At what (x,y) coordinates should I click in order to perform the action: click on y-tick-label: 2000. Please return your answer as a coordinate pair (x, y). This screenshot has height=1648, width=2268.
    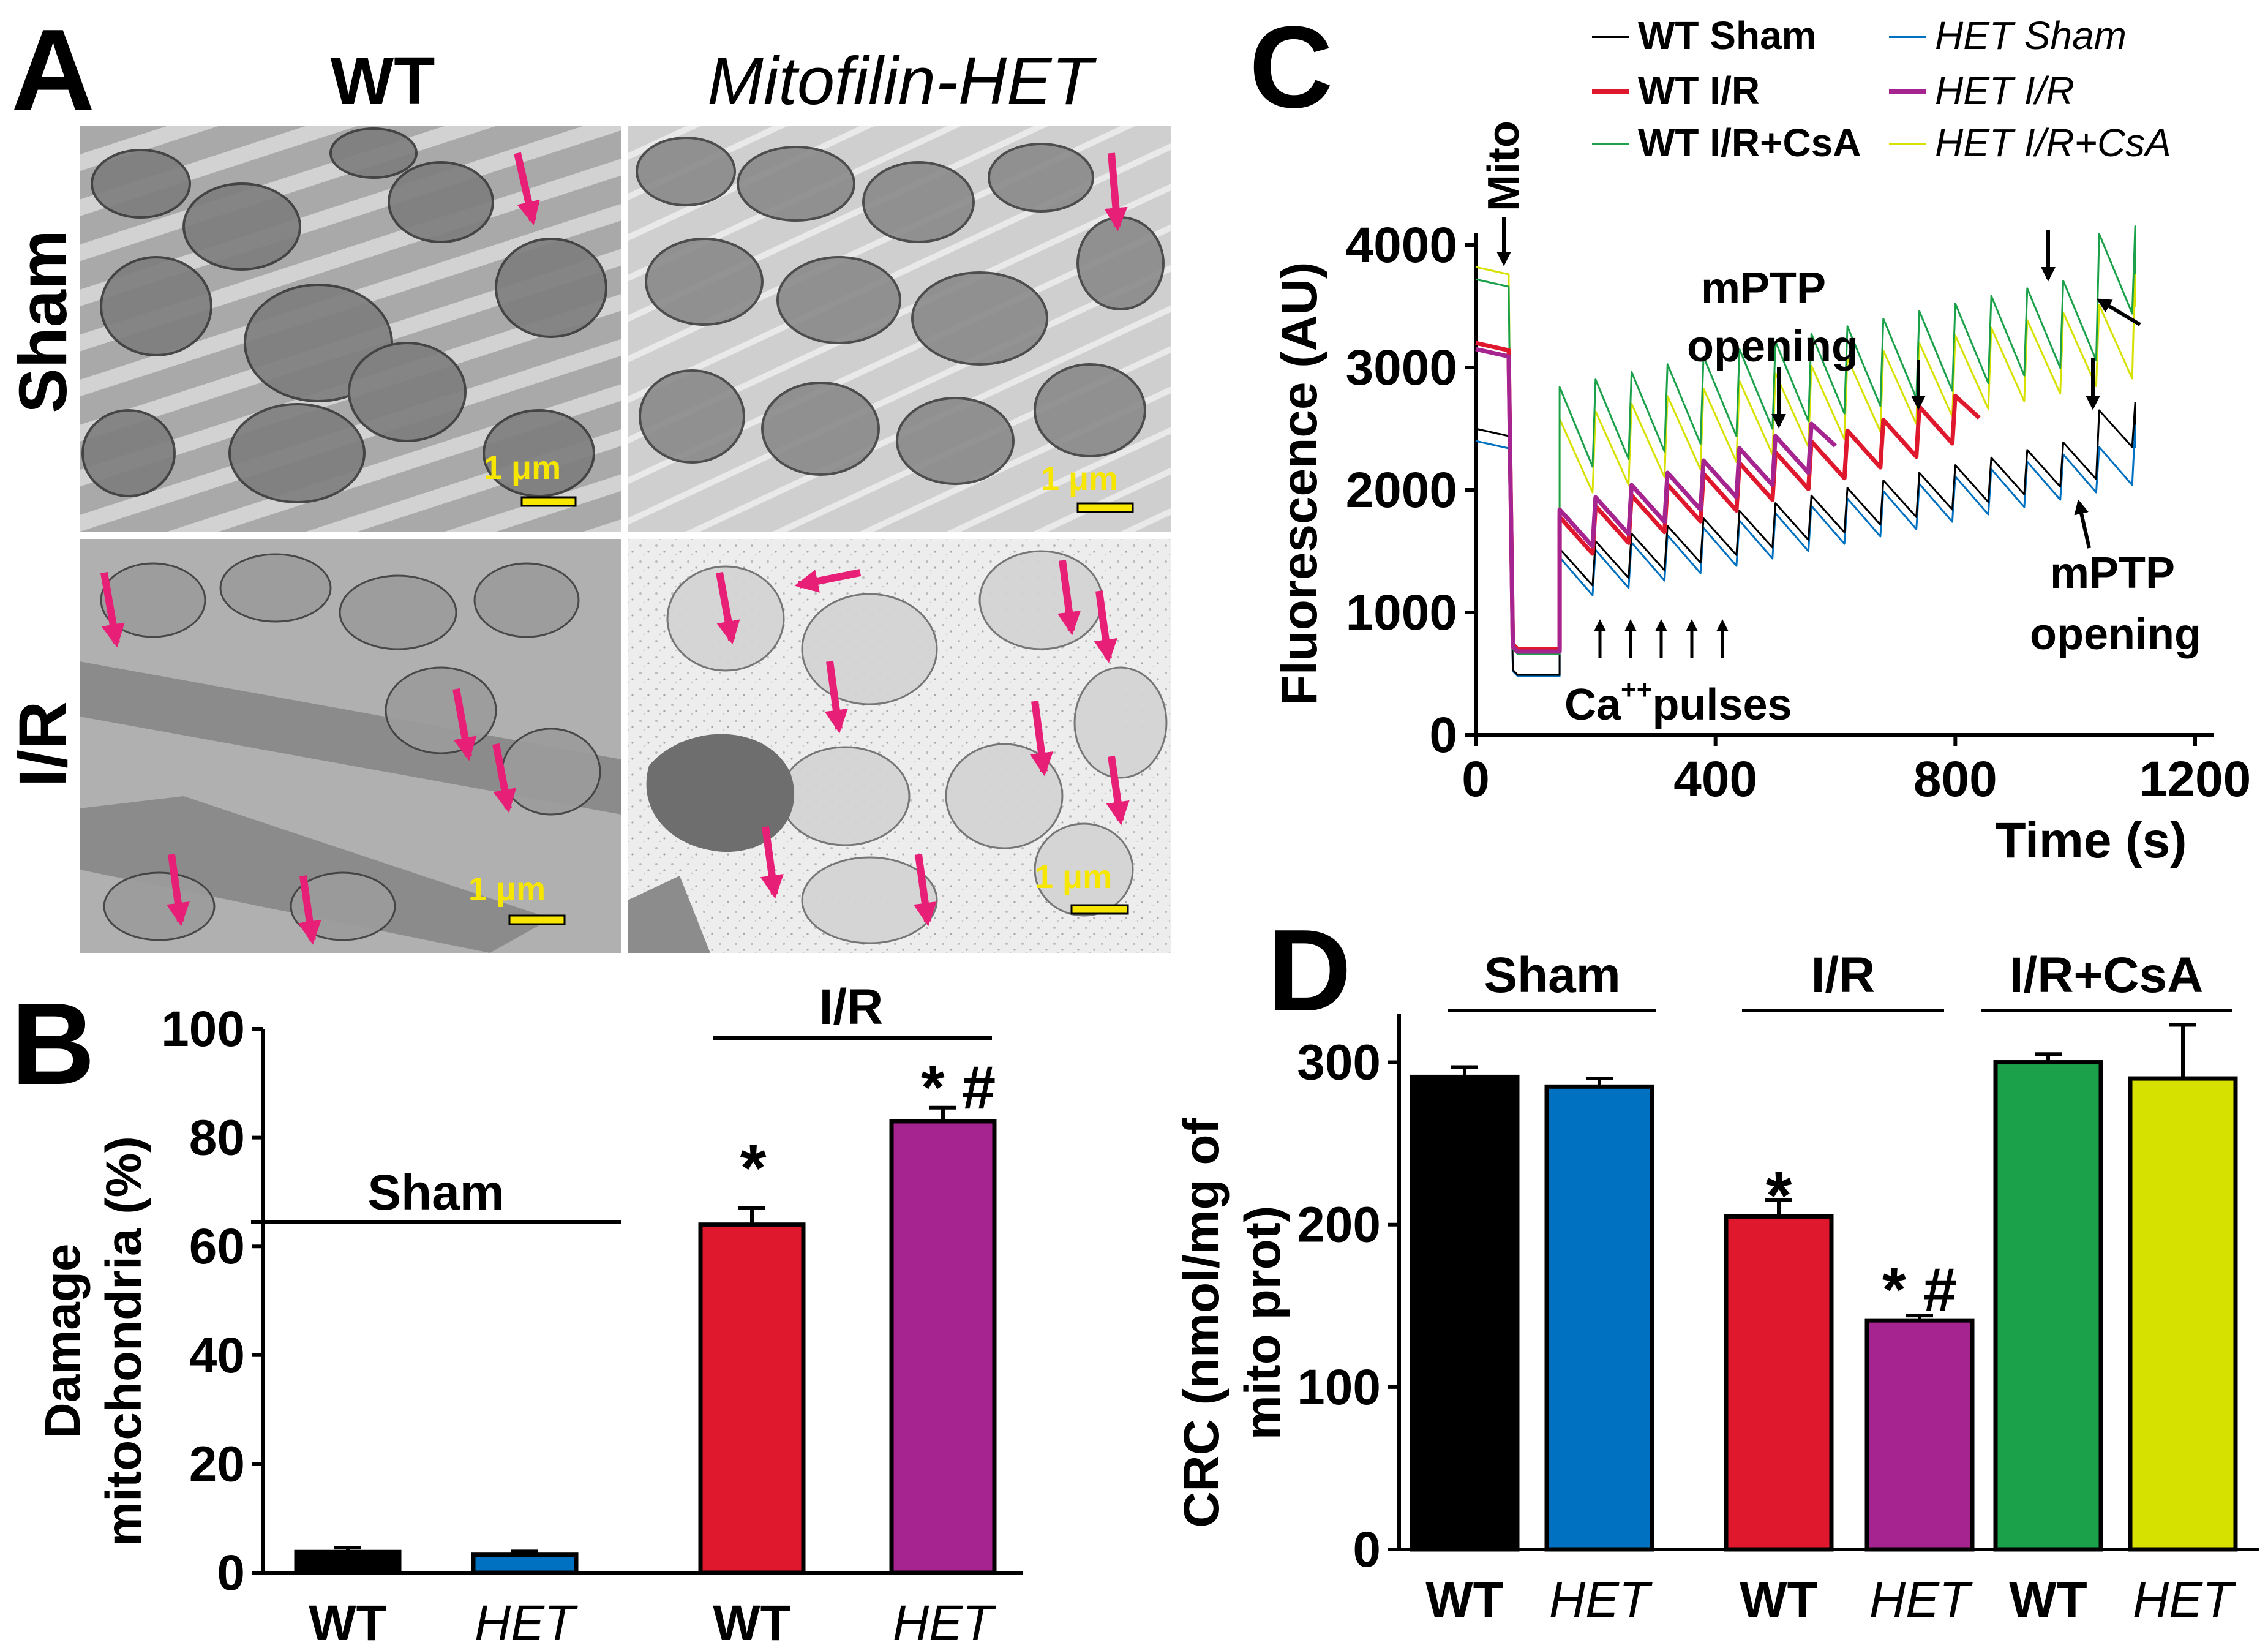
    Looking at the image, I should click on (1401, 490).